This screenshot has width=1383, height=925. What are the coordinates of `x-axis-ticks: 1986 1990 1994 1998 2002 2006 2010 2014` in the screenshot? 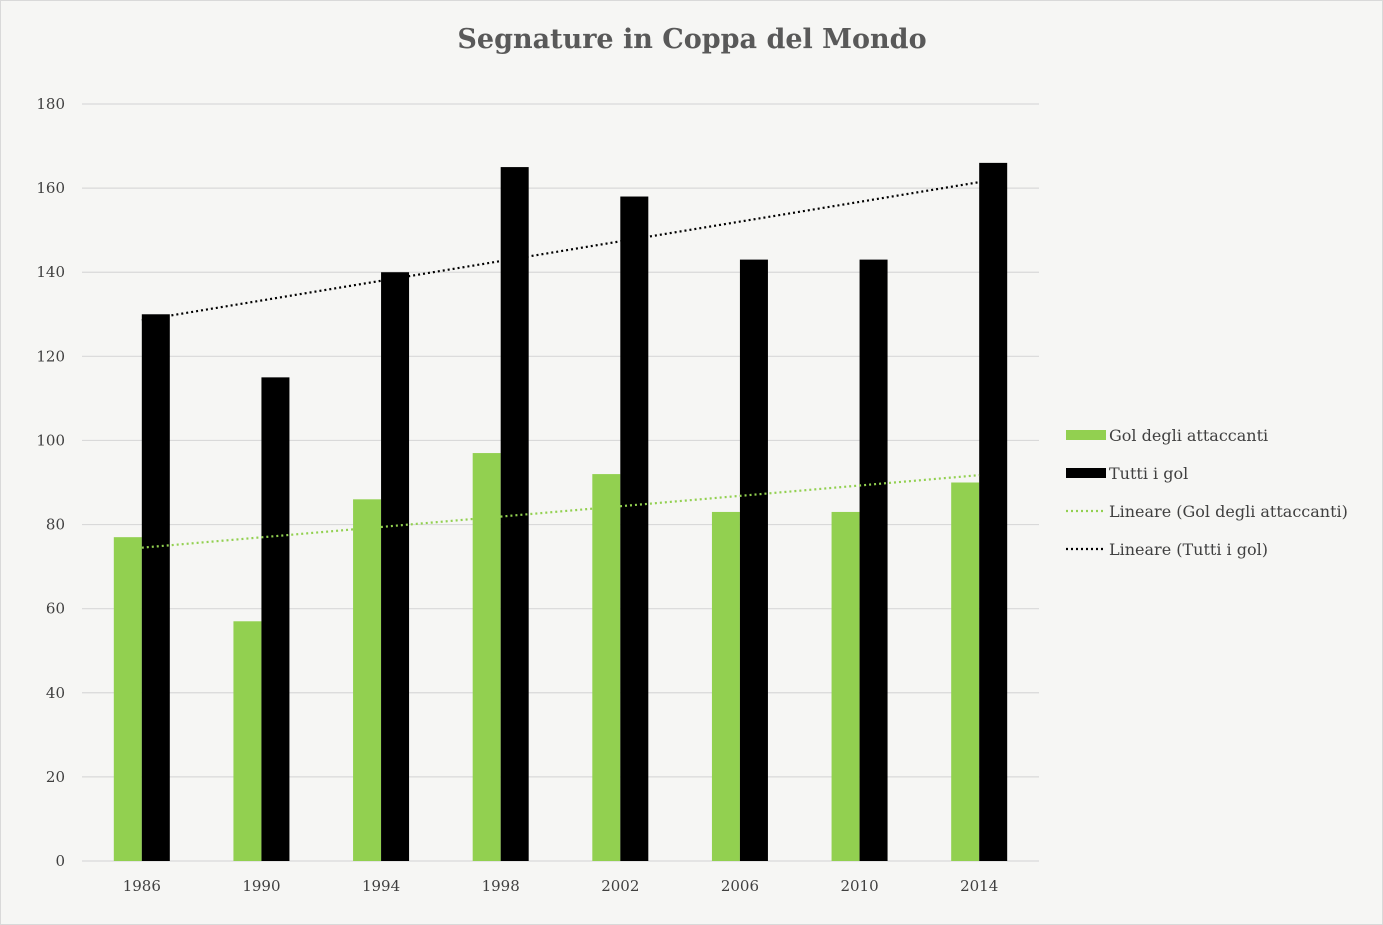 It's located at (561, 886).